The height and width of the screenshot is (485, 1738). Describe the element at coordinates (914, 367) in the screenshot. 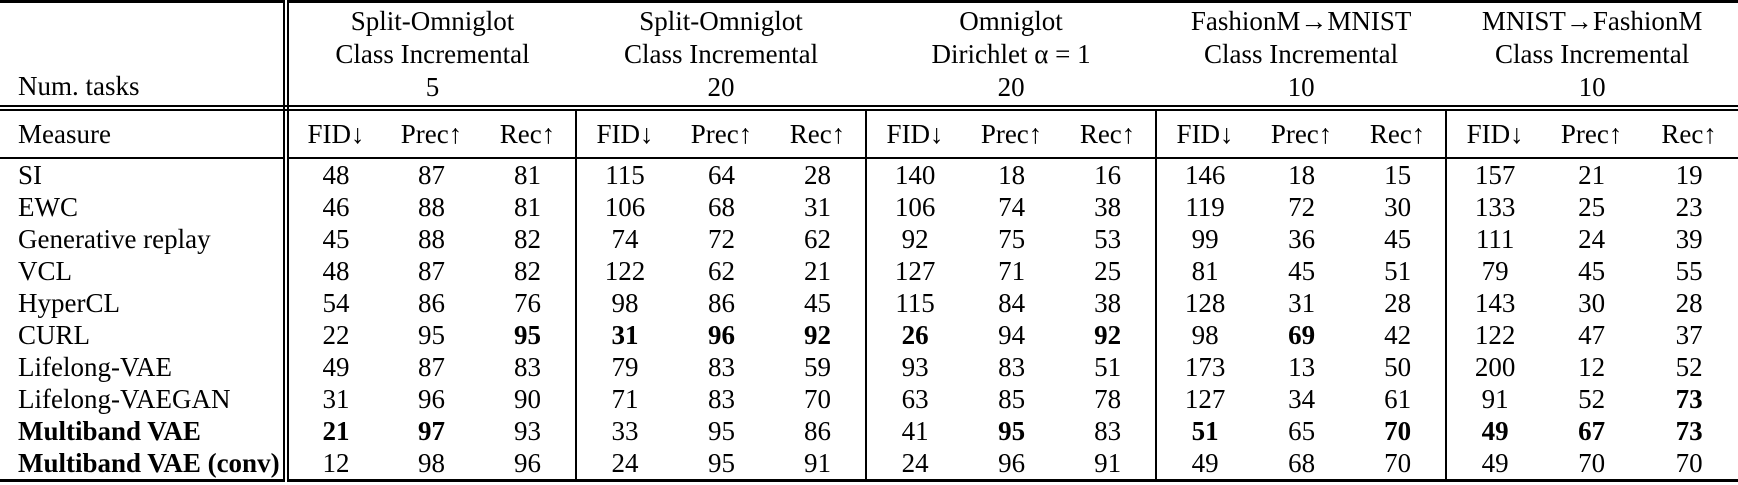

I see `value-cell: 93` at that location.